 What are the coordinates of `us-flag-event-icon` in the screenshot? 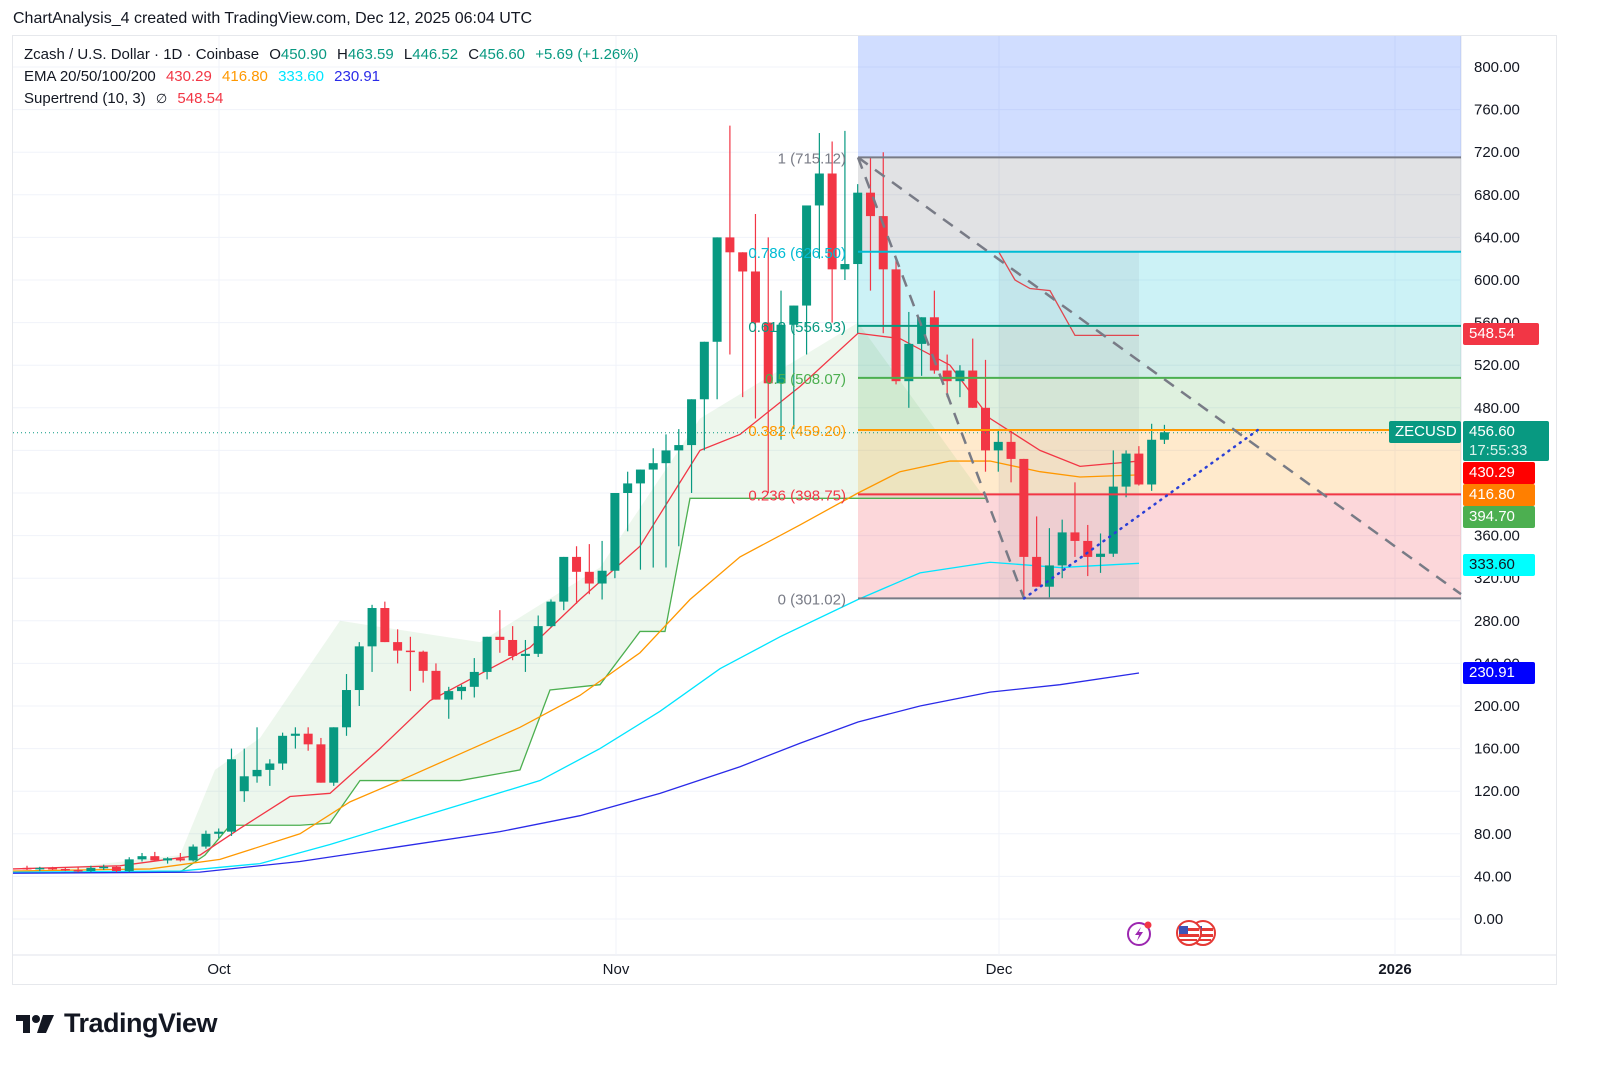 It's located at (1198, 933).